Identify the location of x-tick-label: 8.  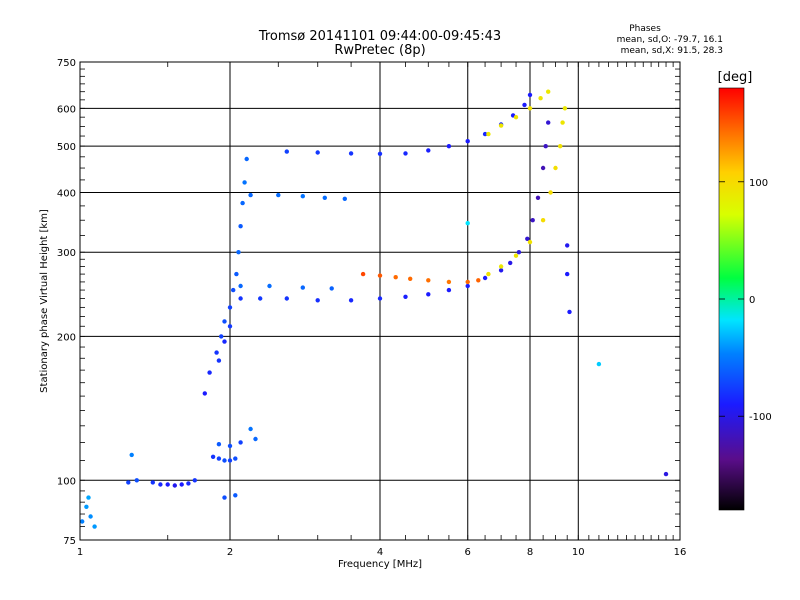
(530, 552).